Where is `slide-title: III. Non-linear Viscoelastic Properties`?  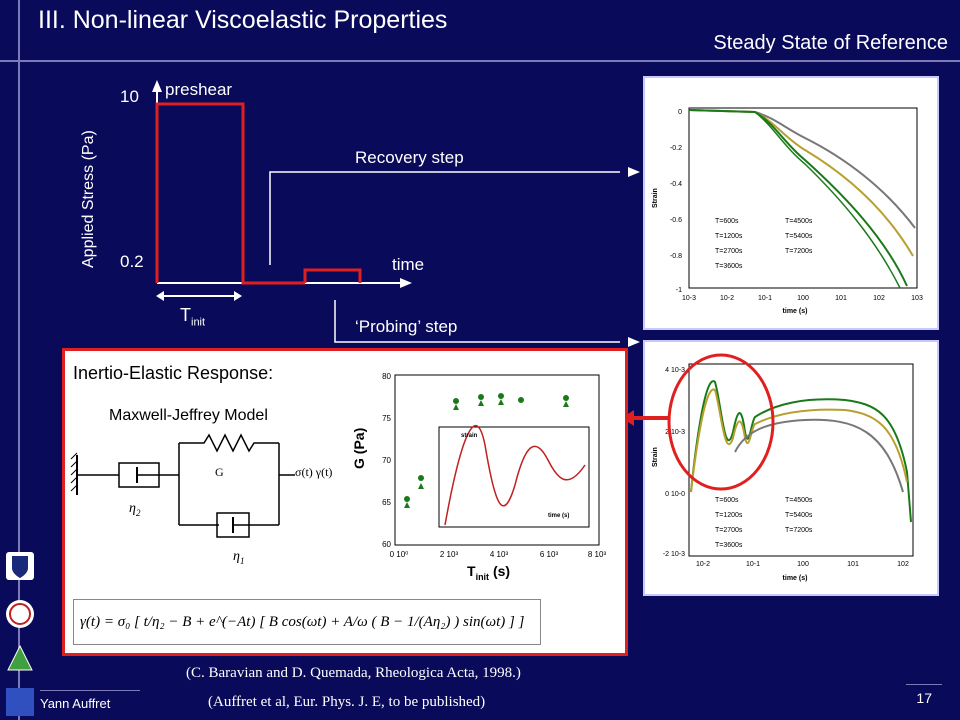
slide-title: III. Non-linear Viscoelastic Properties is located at coordinates (243, 20).